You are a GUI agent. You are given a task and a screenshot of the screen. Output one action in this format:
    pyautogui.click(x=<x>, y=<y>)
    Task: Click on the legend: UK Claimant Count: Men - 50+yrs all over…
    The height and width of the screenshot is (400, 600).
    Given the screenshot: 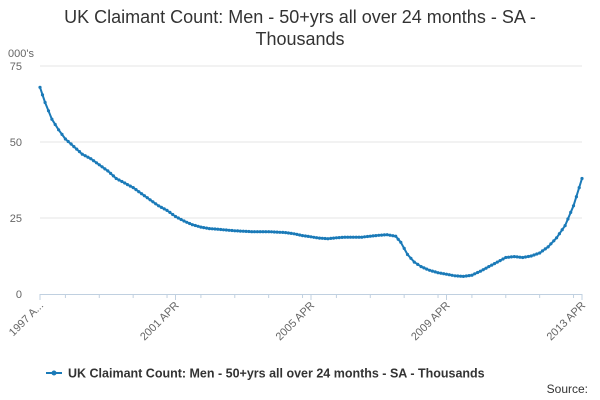 What is the action you would take?
    pyautogui.click(x=265, y=374)
    